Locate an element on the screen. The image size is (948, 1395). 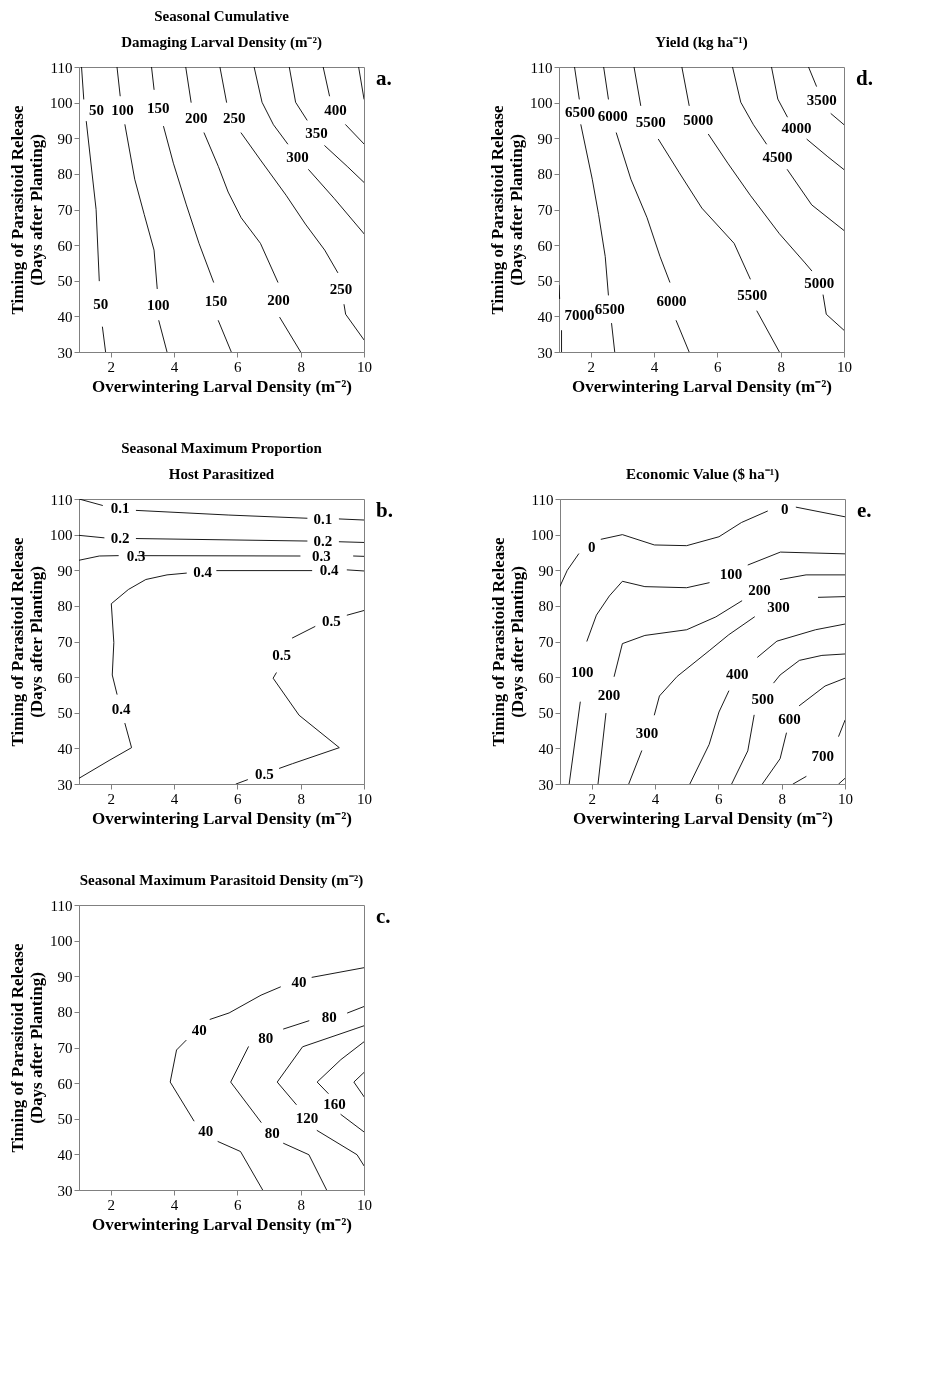
text: 40 is located at coordinates (206, 1131).